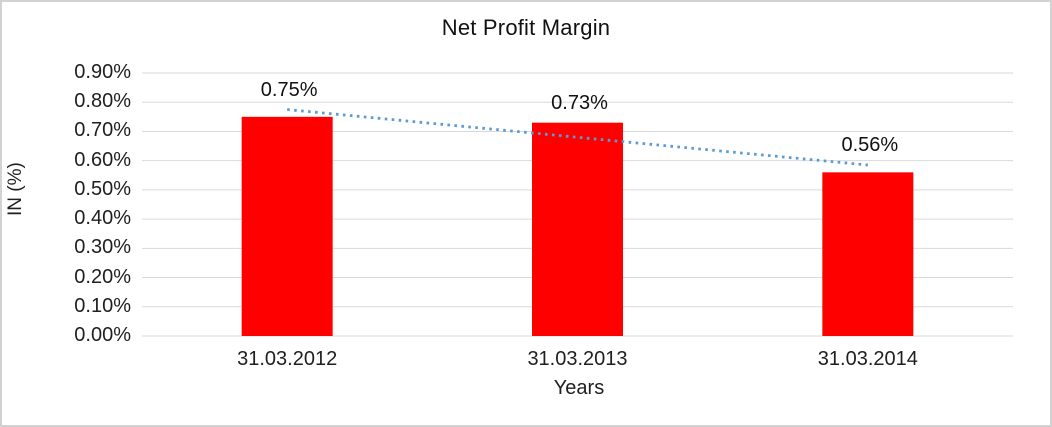 Image resolution: width=1052 pixels, height=427 pixels. What do you see at coordinates (287, 359) in the screenshot?
I see `x-tick-label: 31.03.2012` at bounding box center [287, 359].